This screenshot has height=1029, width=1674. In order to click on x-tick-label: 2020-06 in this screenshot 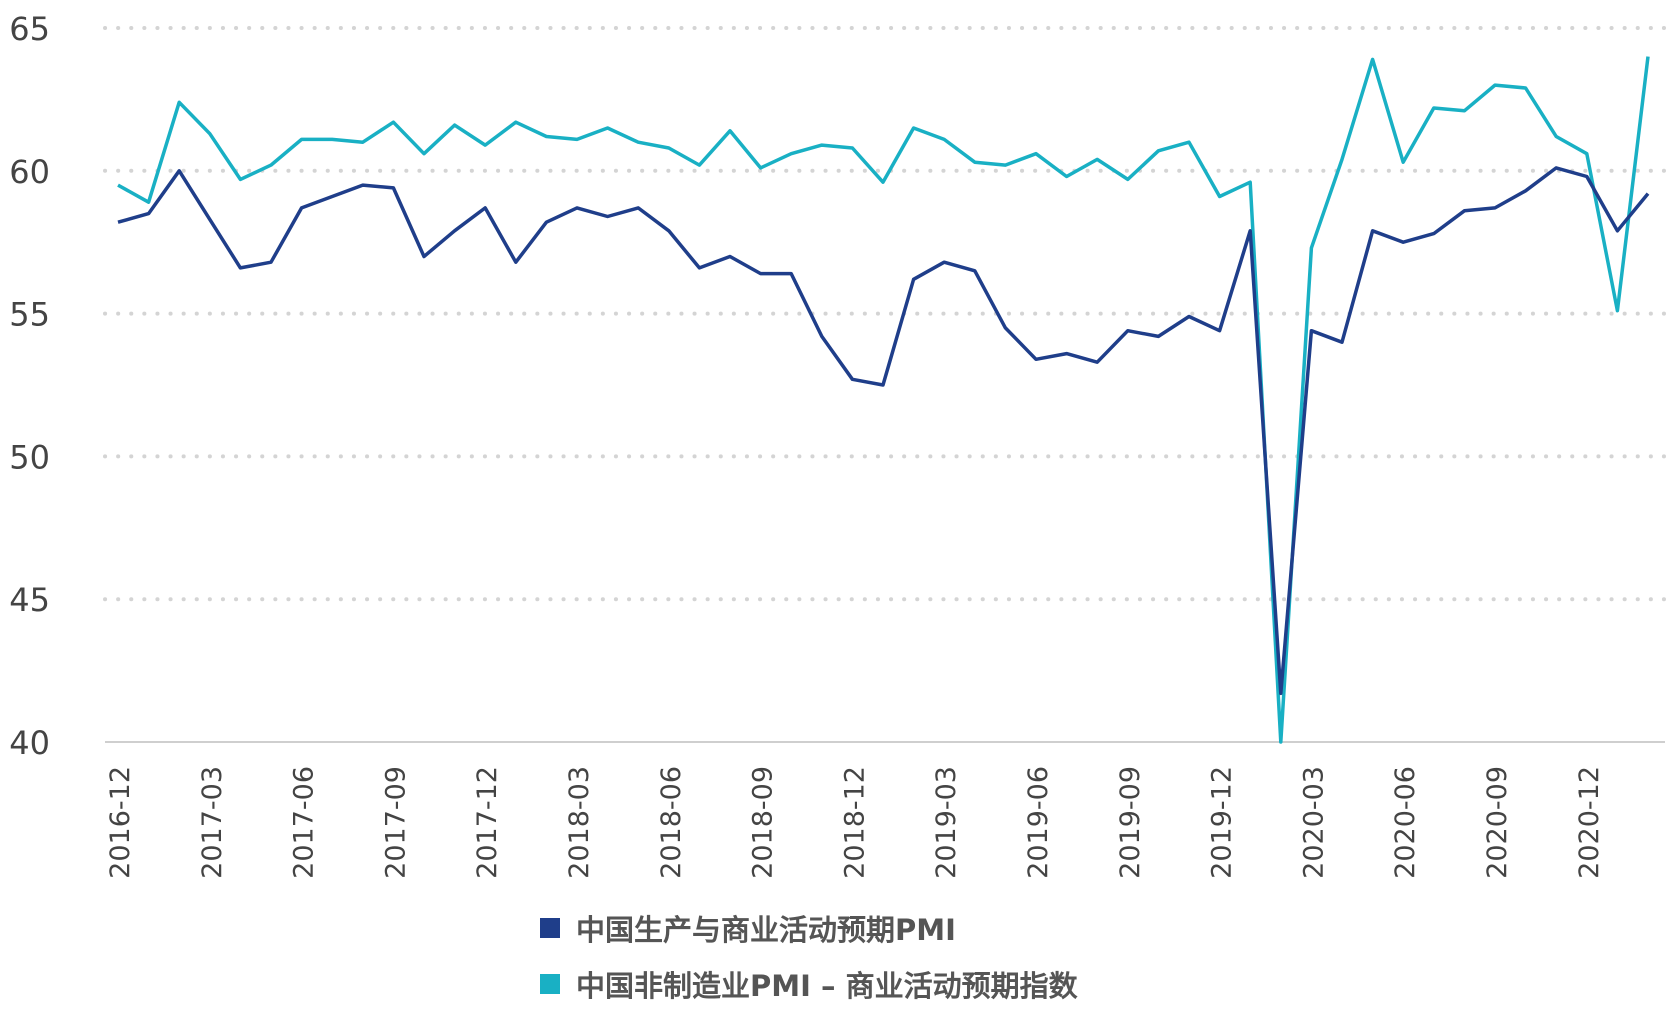, I will do `click(1405, 822)`.